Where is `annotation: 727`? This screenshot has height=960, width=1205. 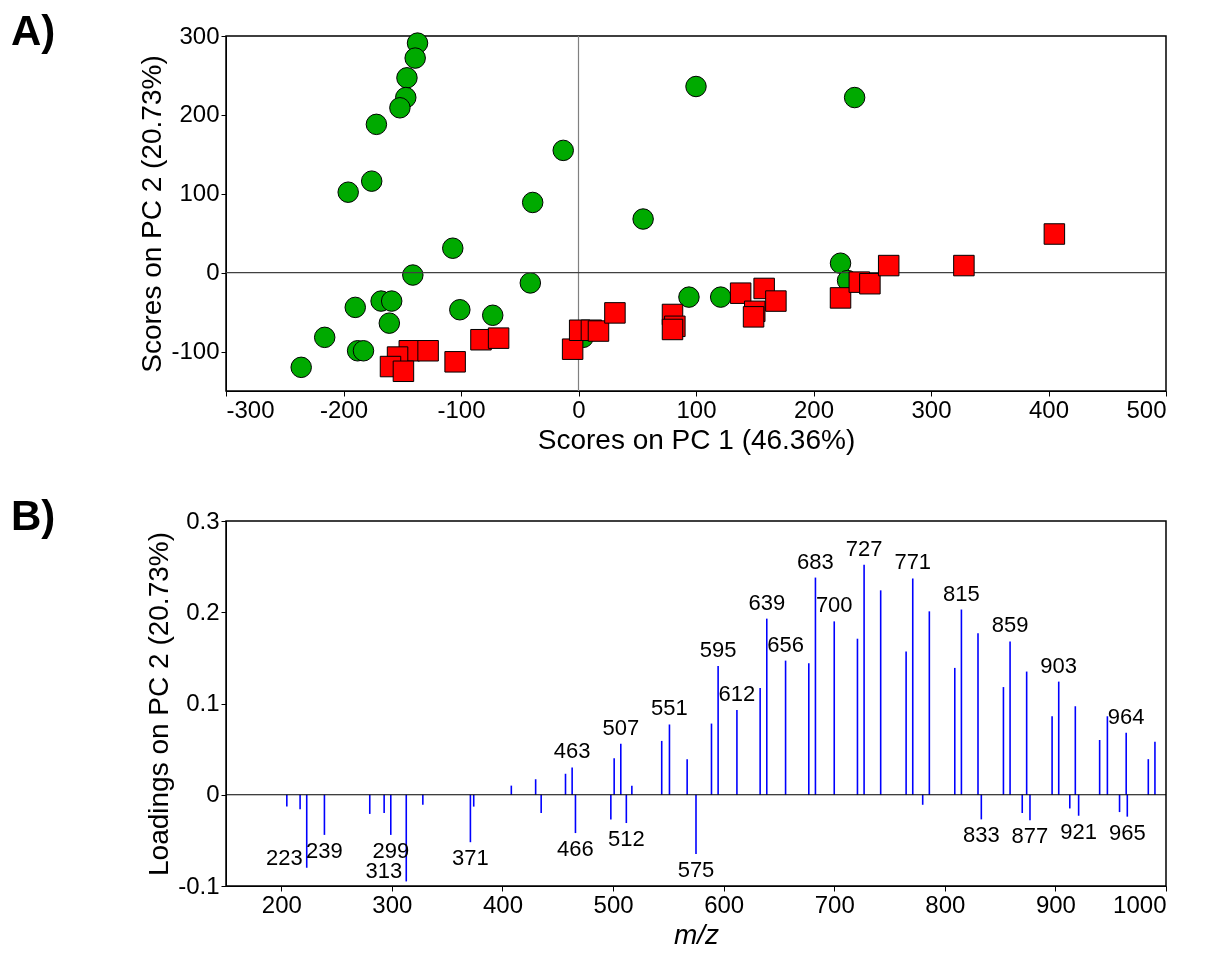 annotation: 727 is located at coordinates (864, 548).